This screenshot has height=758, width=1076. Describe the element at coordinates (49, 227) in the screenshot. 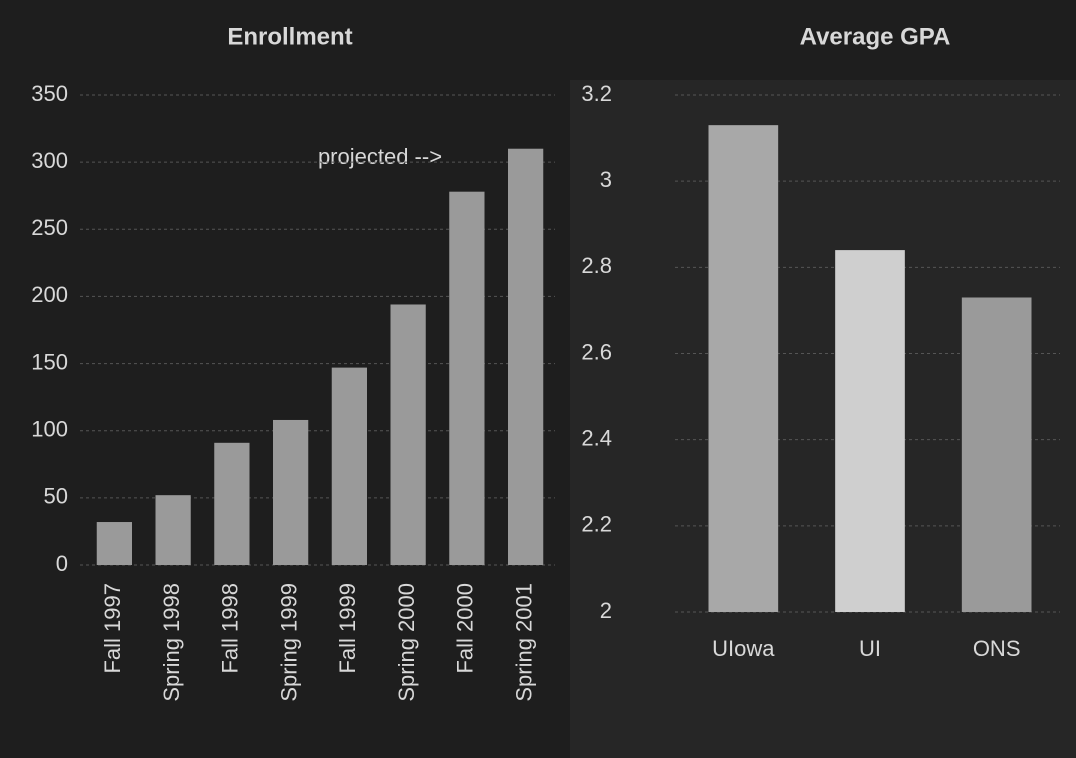

I see `y-tick-label: 250` at that location.